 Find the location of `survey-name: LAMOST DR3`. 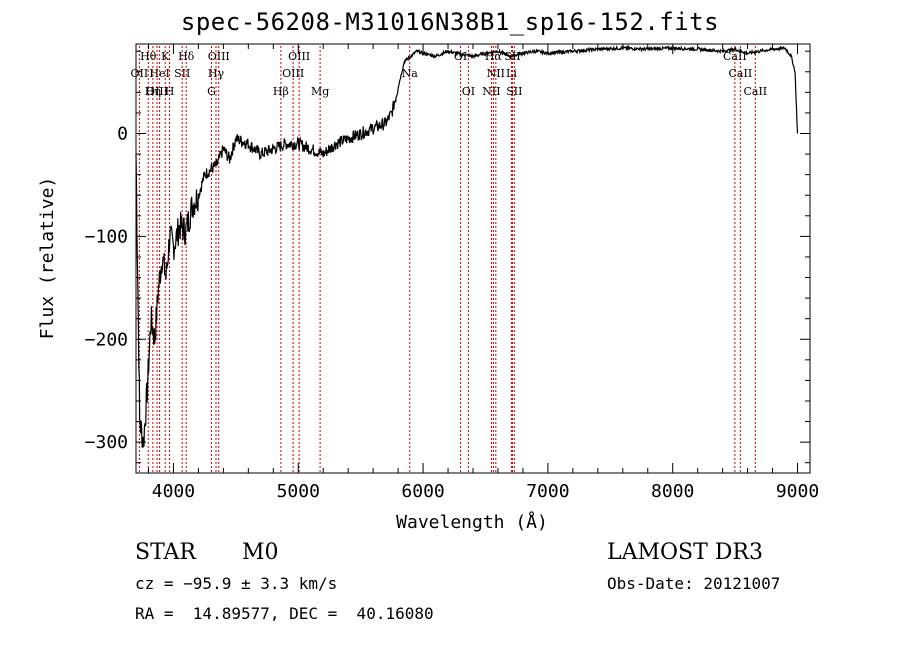

survey-name: LAMOST DR3 is located at coordinates (685, 552).